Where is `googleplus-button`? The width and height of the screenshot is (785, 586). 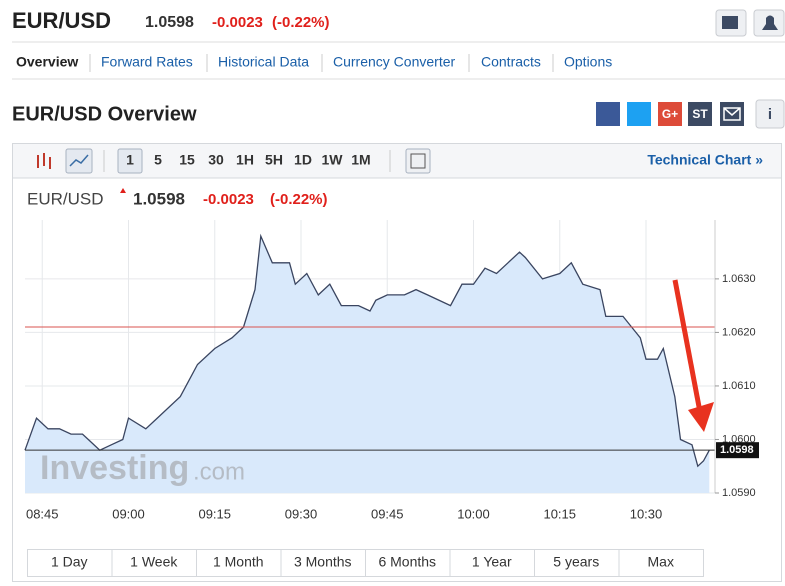
googleplus-button is located at coordinates (670, 114).